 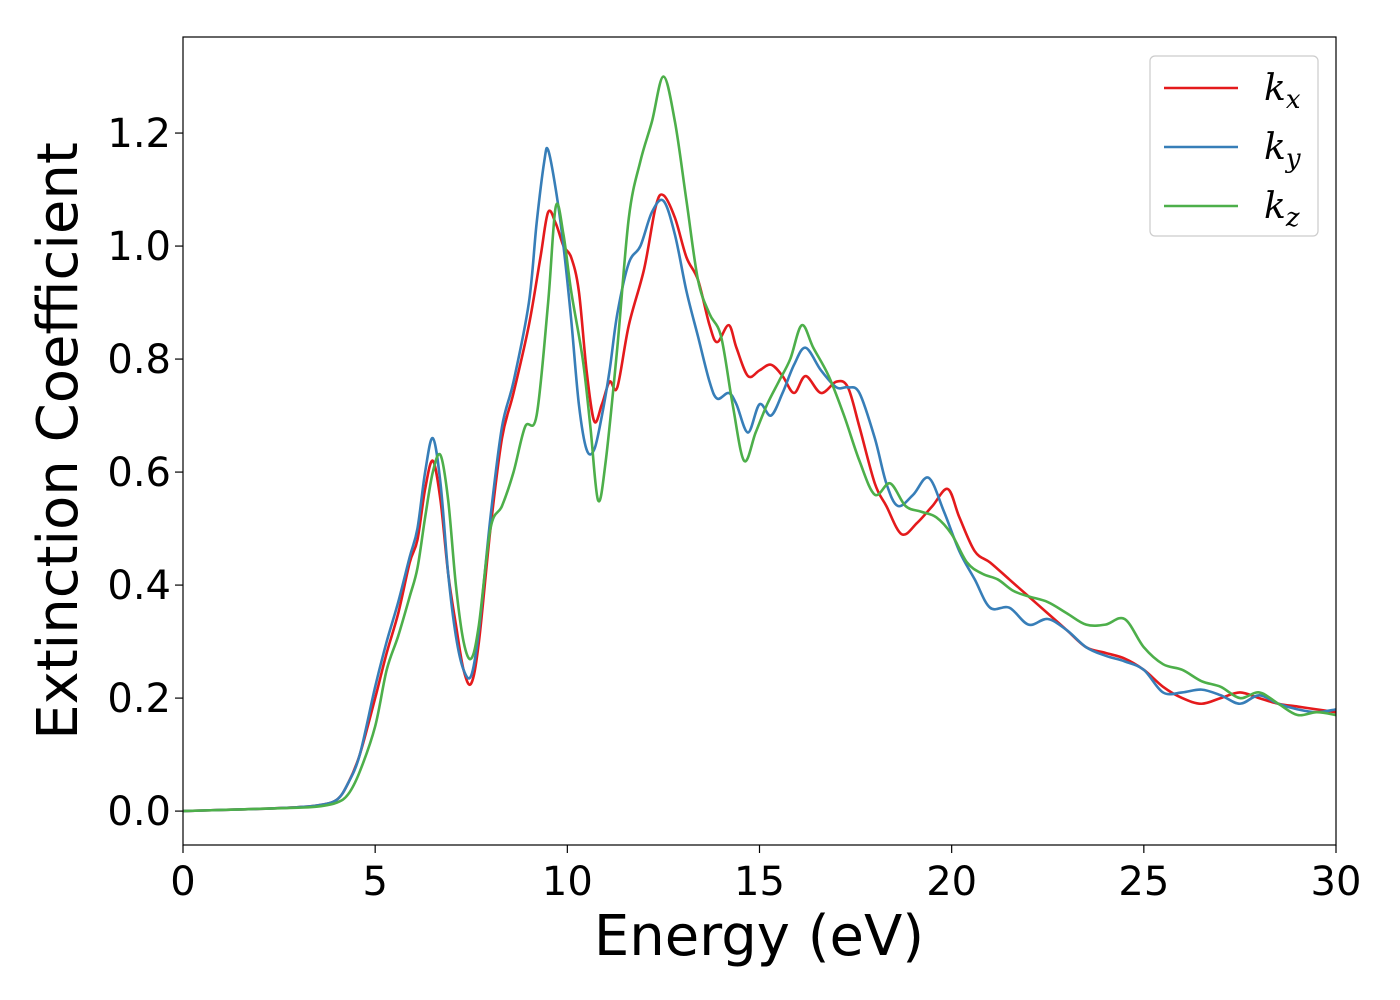 I want to click on y-tick-label: 0.4, so click(x=139, y=586).